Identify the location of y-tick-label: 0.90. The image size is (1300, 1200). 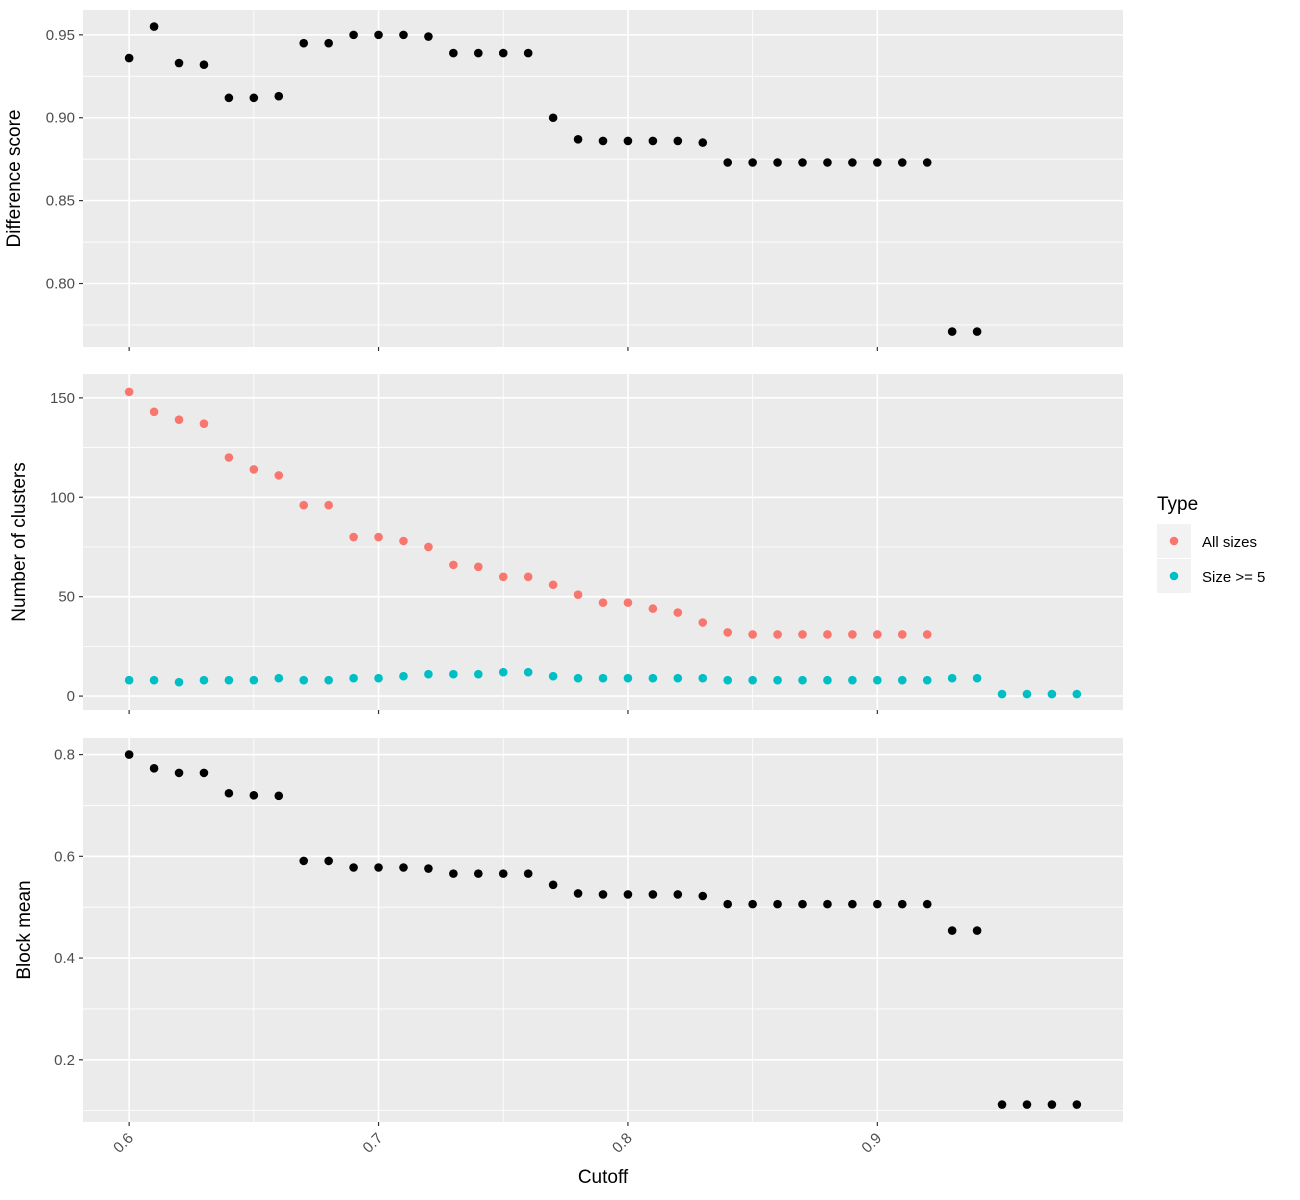
(60, 118).